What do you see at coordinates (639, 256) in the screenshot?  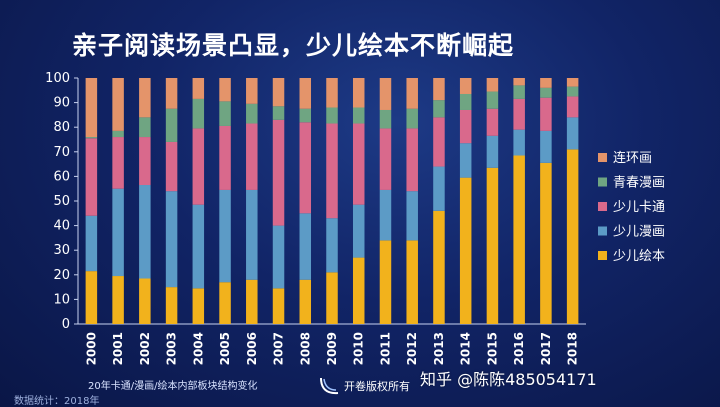 I see `legend-label: 少儿绘本` at bounding box center [639, 256].